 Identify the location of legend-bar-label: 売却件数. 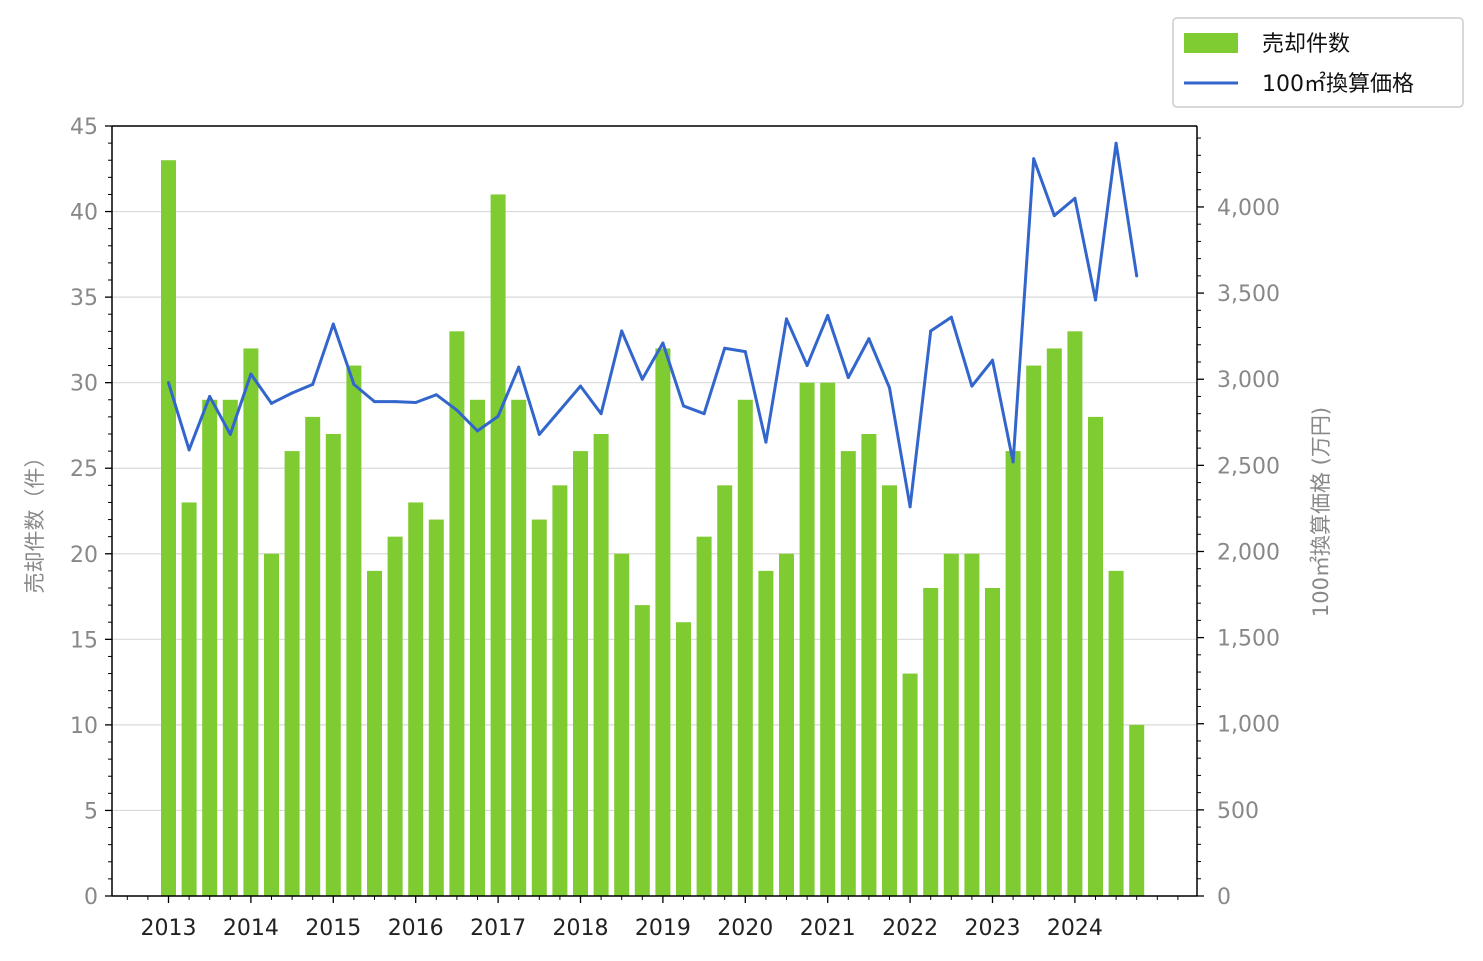
(1306, 44).